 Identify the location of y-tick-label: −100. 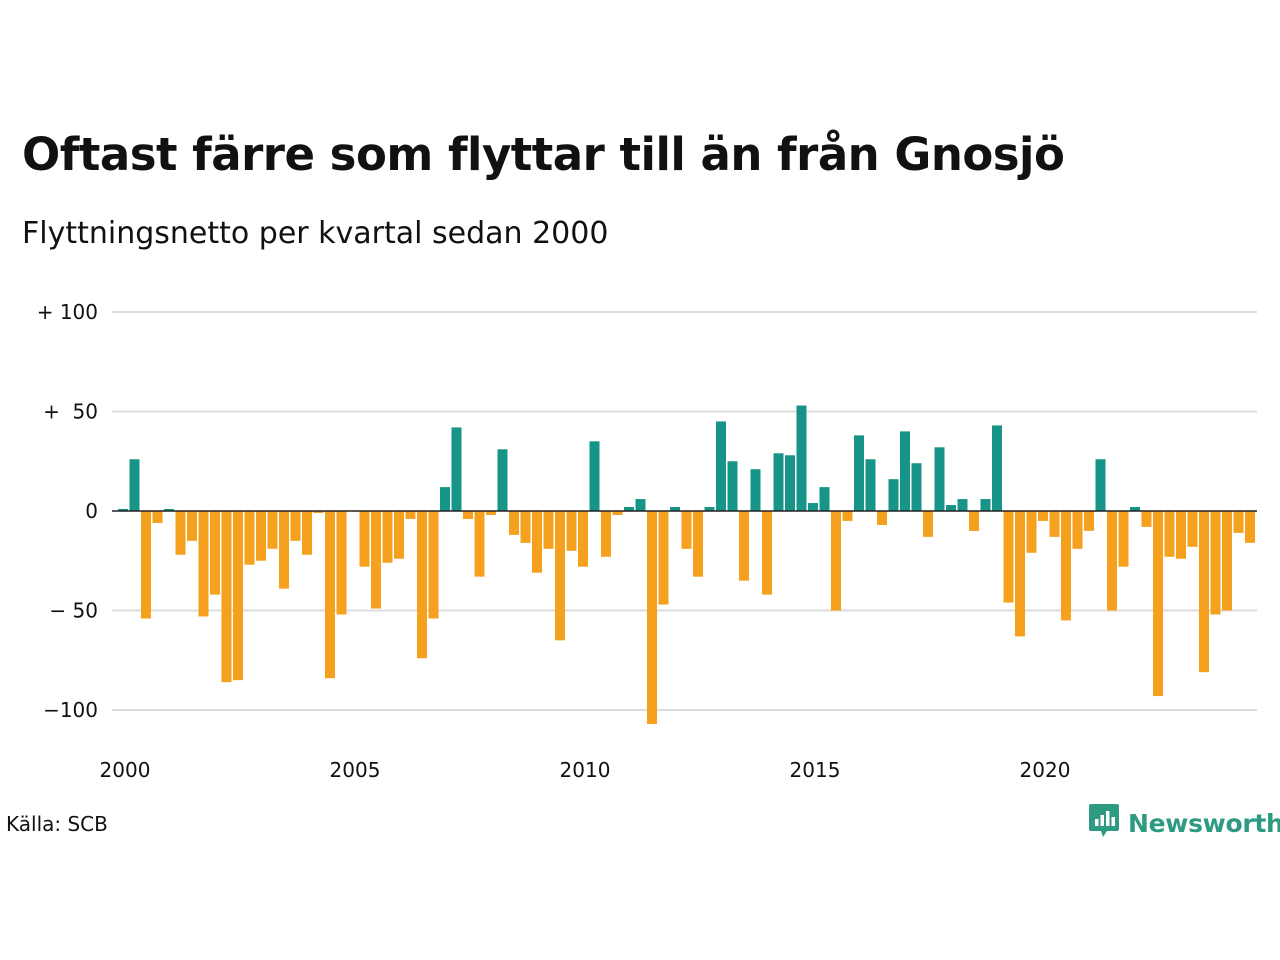
(70, 710).